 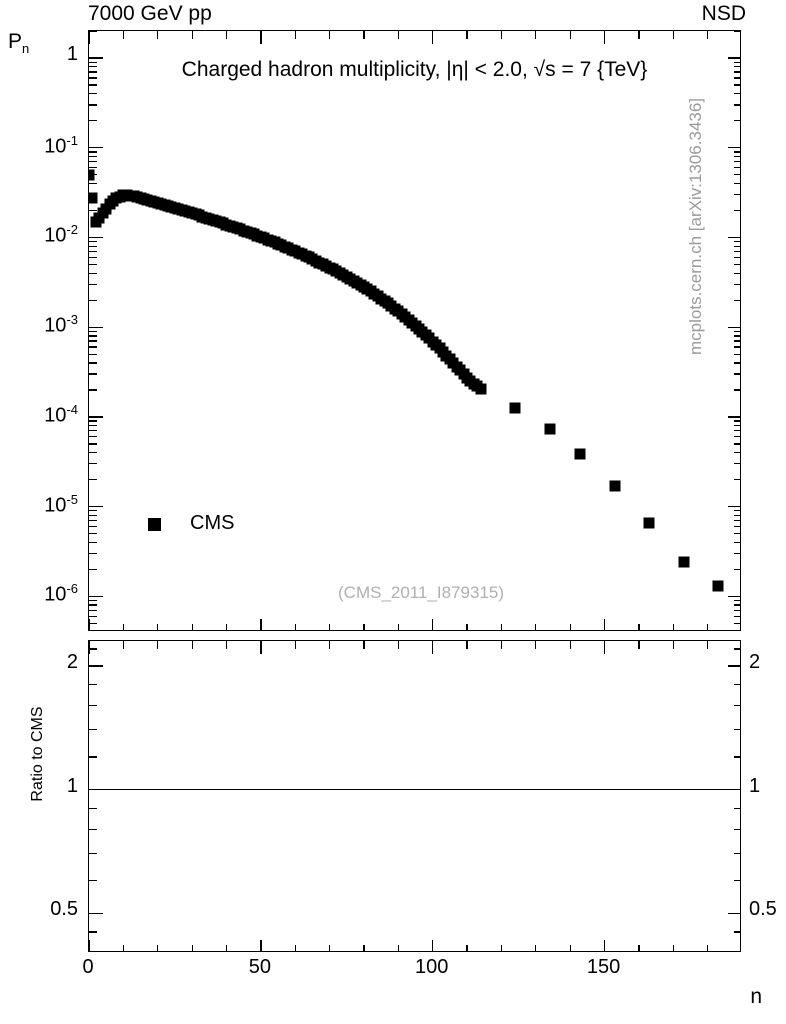 What do you see at coordinates (737, 706) in the screenshot?
I see `ratio-y-tick-minor-right` at bounding box center [737, 706].